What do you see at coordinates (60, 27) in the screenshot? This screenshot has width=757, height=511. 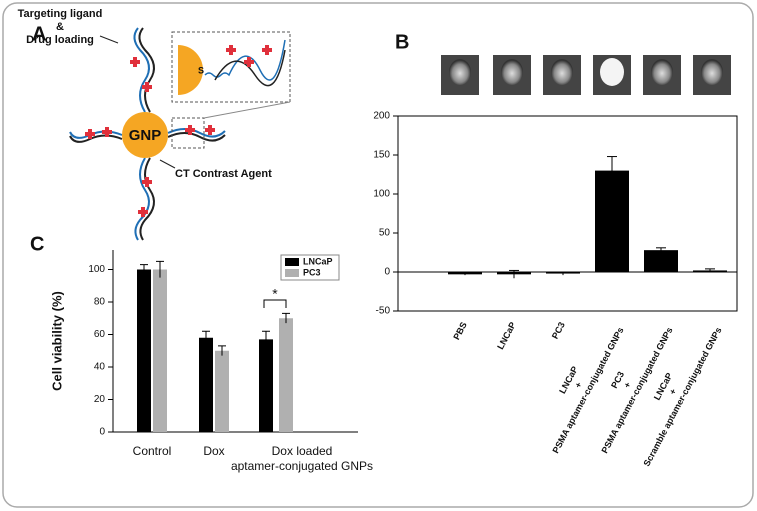 I see `ligand-label: &` at bounding box center [60, 27].